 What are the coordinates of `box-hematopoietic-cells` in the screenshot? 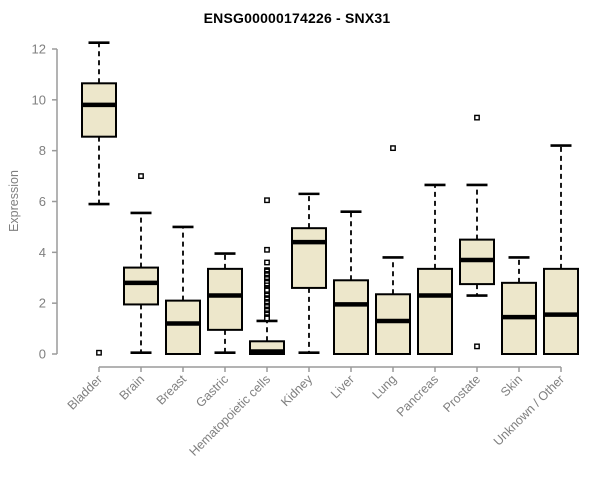 It's located at (267, 276).